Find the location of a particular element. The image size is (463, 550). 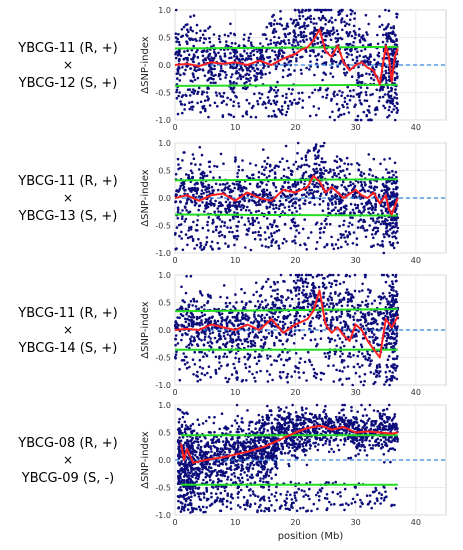

y-tick-label: 0.0 is located at coordinates (164, 198).